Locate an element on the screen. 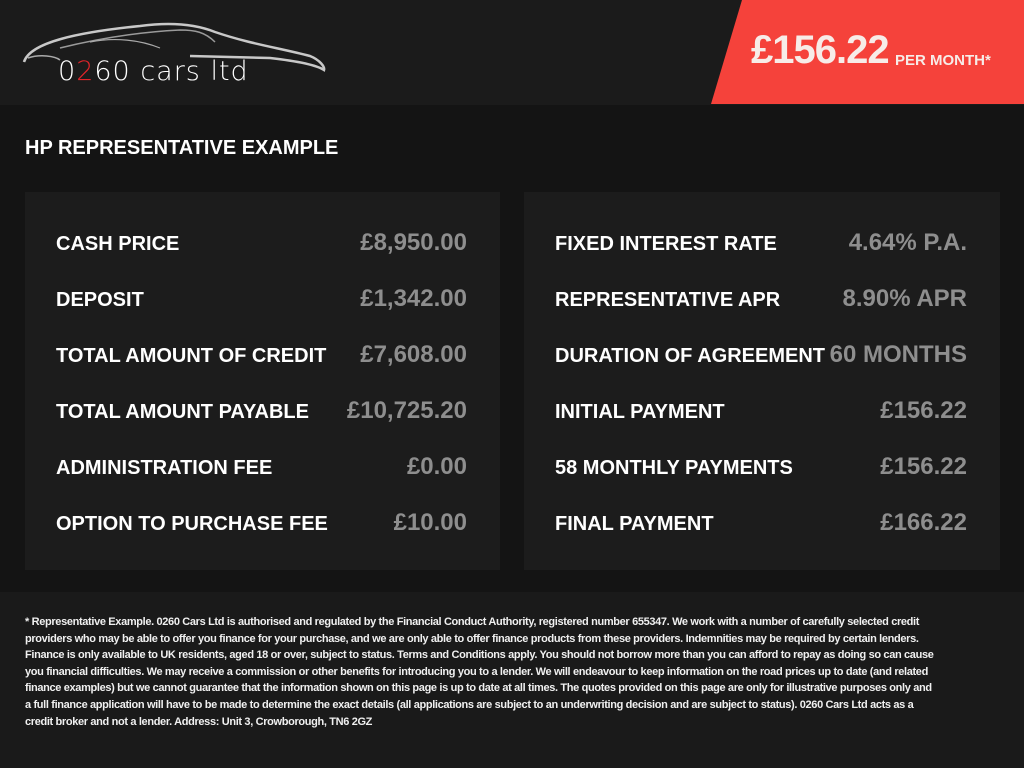 The height and width of the screenshot is (768, 1024). page-title: HP REPRESENTATIVE EXAMPLE is located at coordinates (182, 148).